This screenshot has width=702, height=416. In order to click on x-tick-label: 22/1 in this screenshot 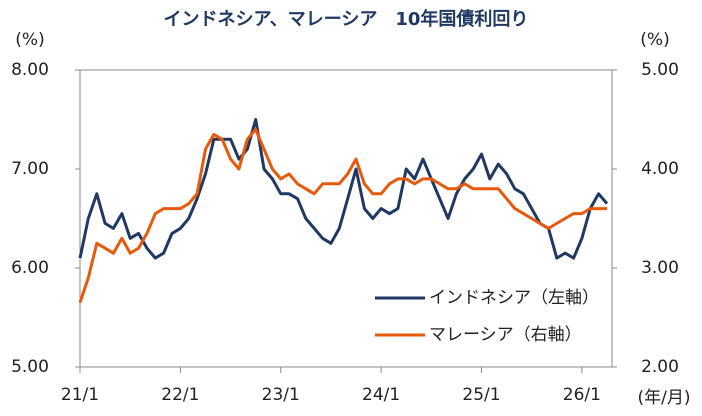, I will do `click(180, 395)`.